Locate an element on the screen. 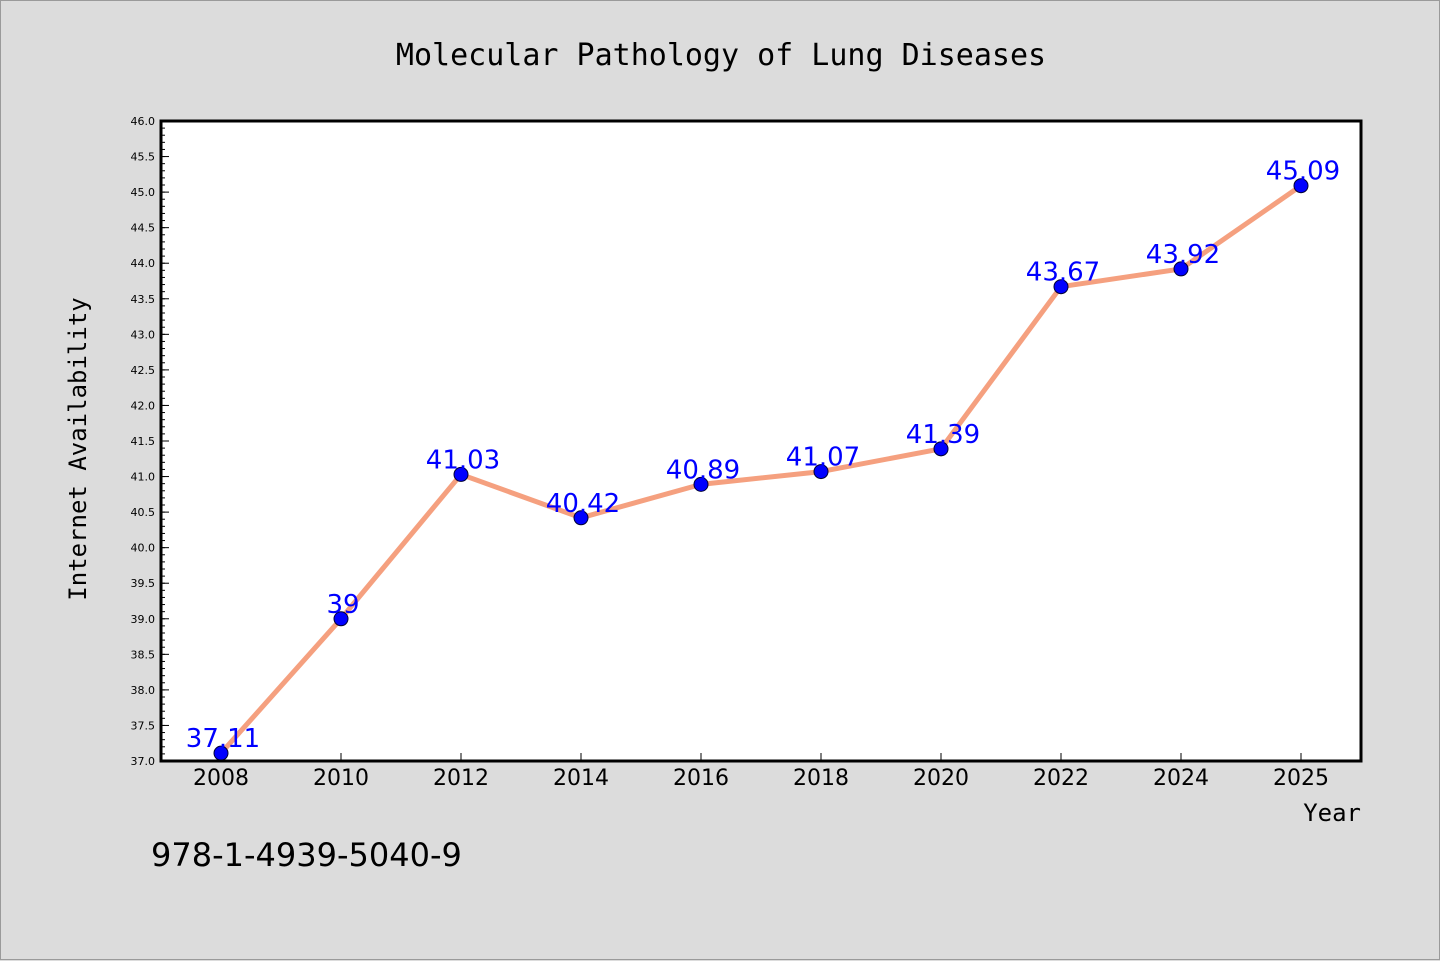  y-tick-label: 44.0 is located at coordinates (143, 263).